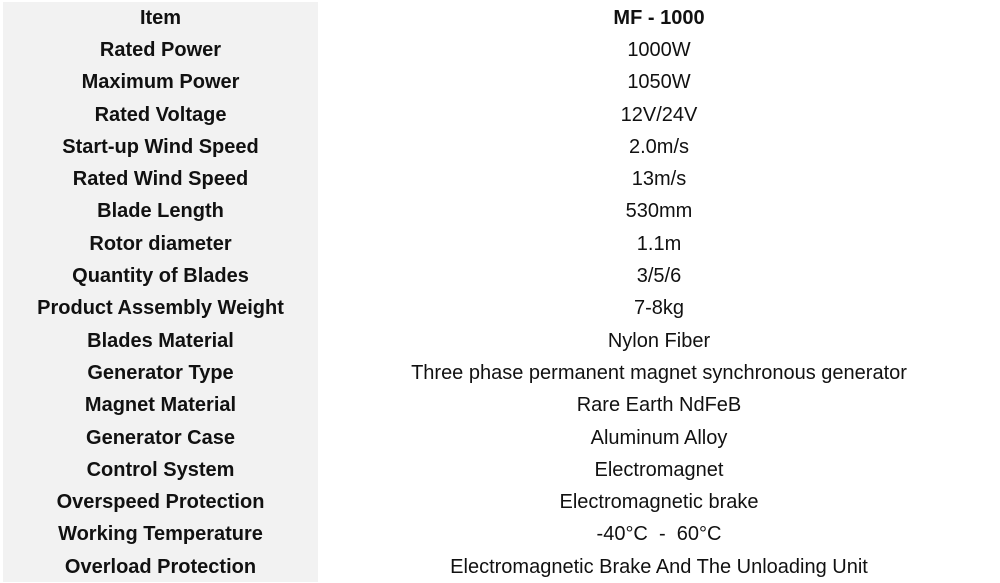 The height and width of the screenshot is (583, 1000). What do you see at coordinates (501, 244) in the screenshot?
I see `table-row: Rotor diameter 1.1m` at bounding box center [501, 244].